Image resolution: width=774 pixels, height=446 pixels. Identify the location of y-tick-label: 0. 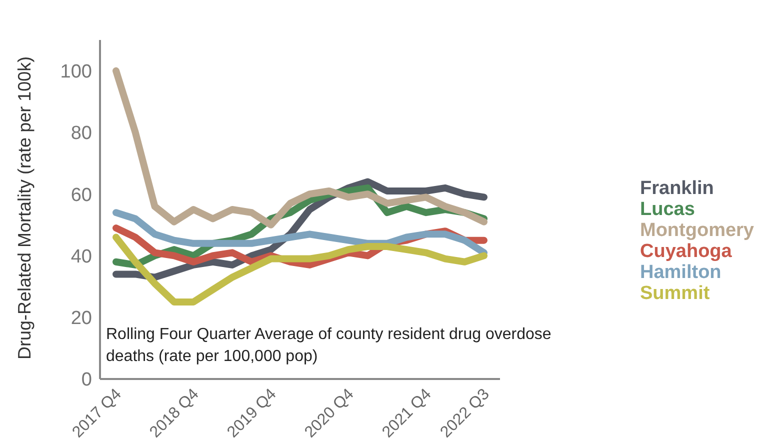
(86, 380).